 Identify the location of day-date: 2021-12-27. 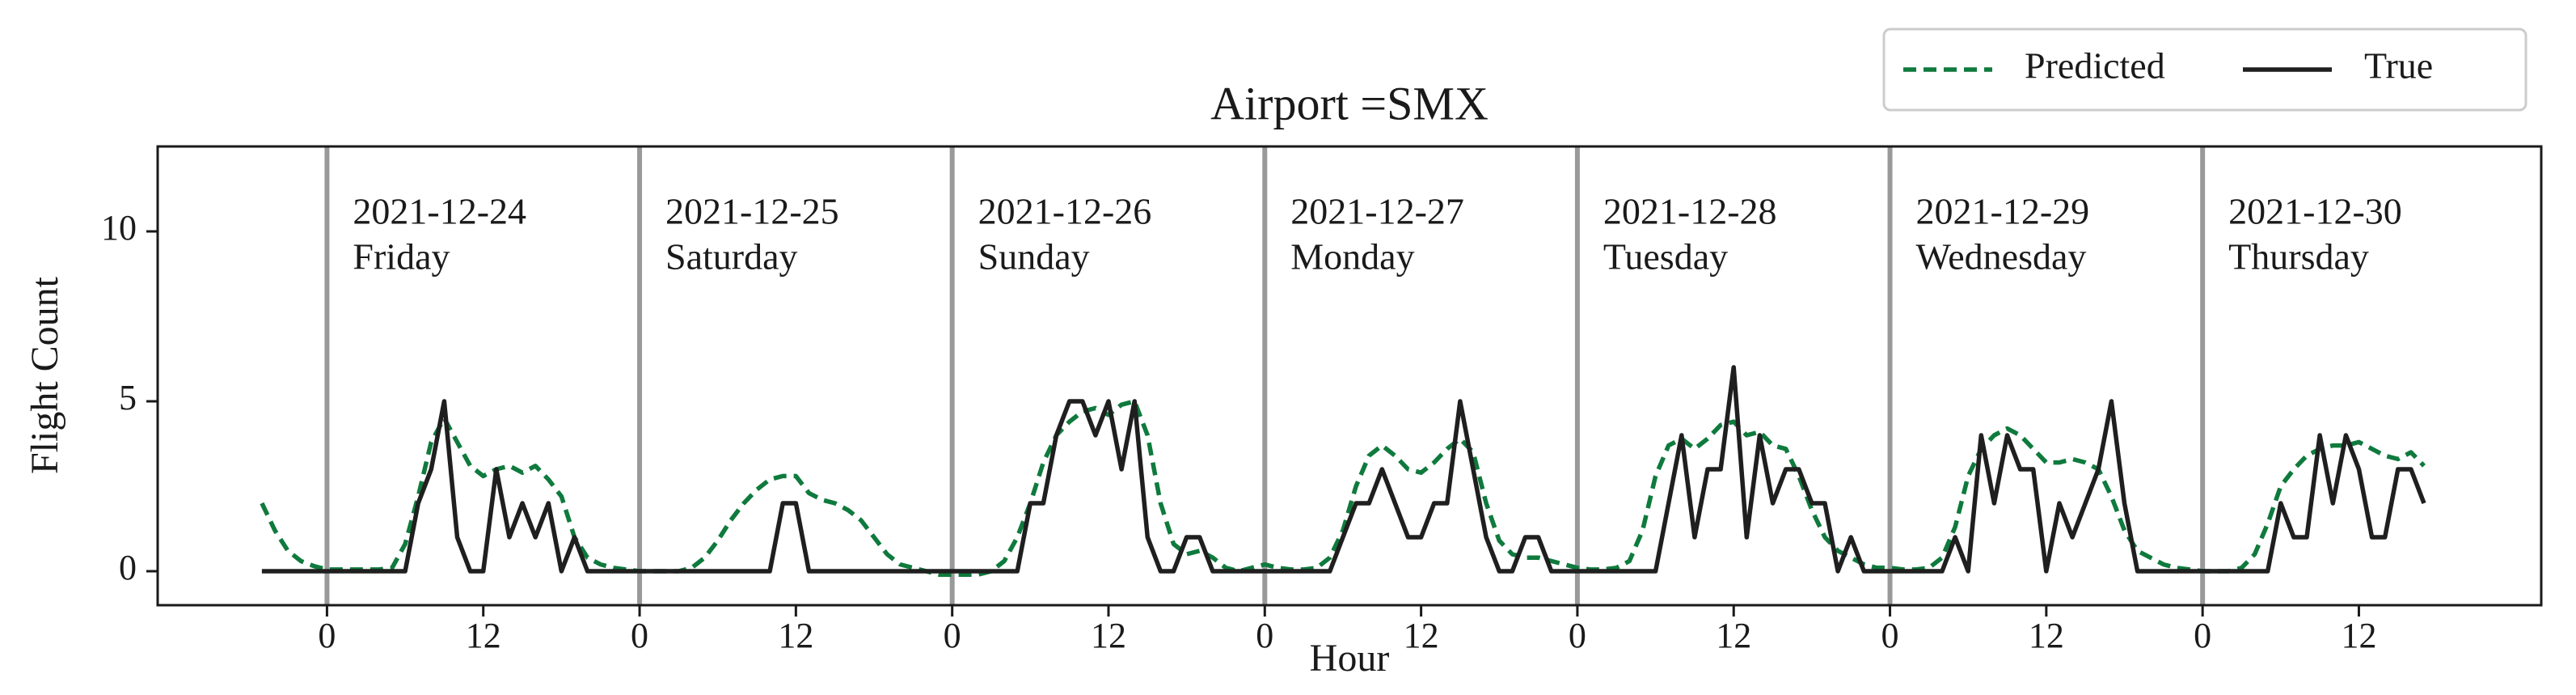
(1377, 211).